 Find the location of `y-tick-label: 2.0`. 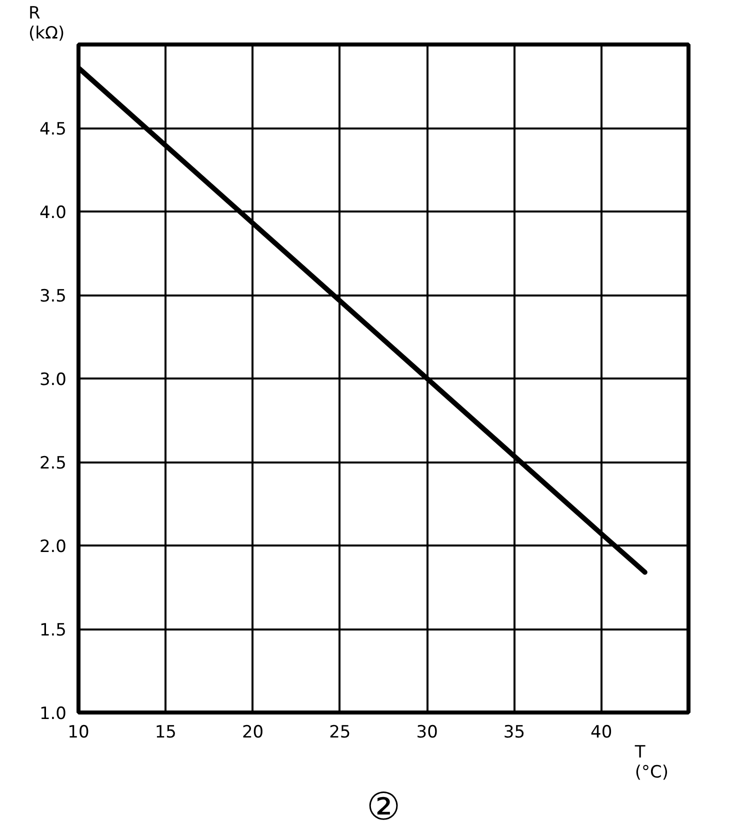

y-tick-label: 2.0 is located at coordinates (53, 547).